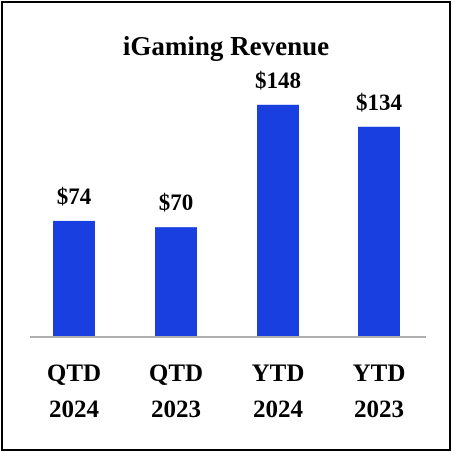 Image resolution: width=452 pixels, height=452 pixels. Describe the element at coordinates (74, 373) in the screenshot. I see `category-label-0-line-0: QTD` at that location.